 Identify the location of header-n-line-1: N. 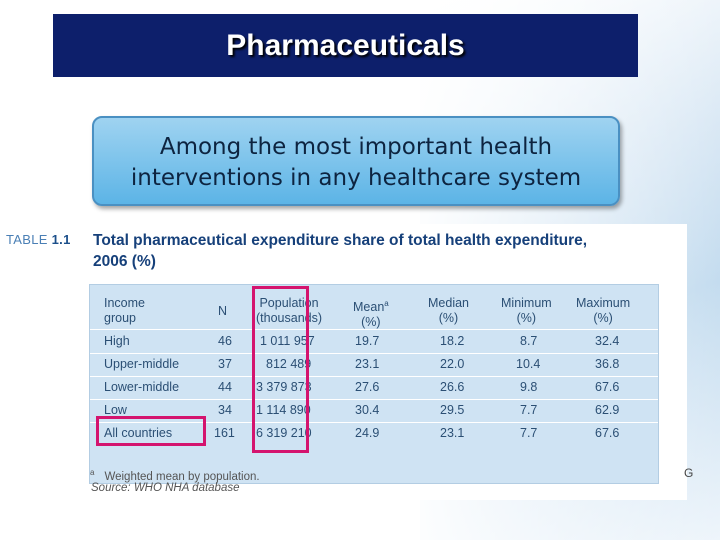
(223, 311).